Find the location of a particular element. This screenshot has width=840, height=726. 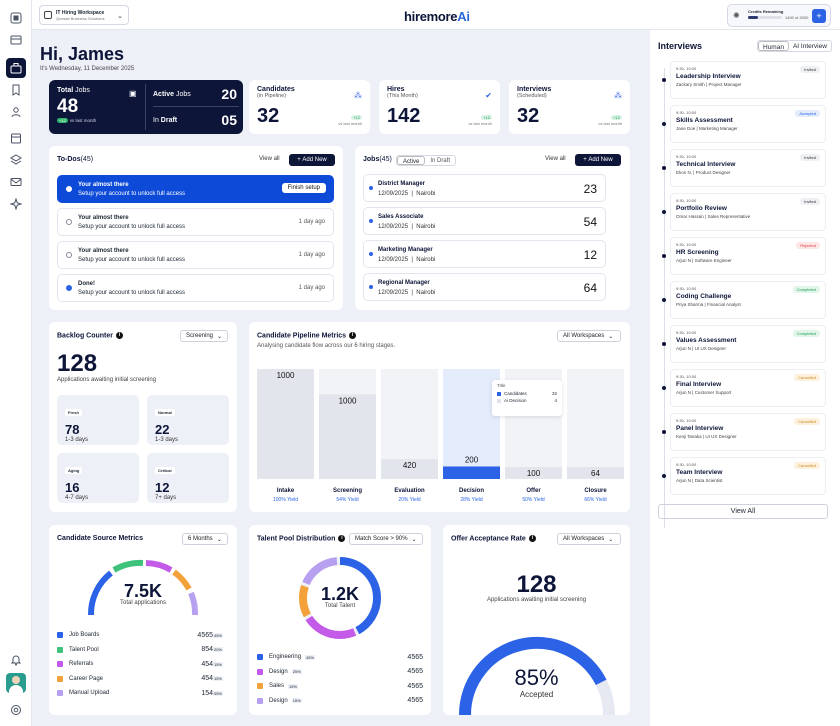

help-icon is located at coordinates (16, 710).